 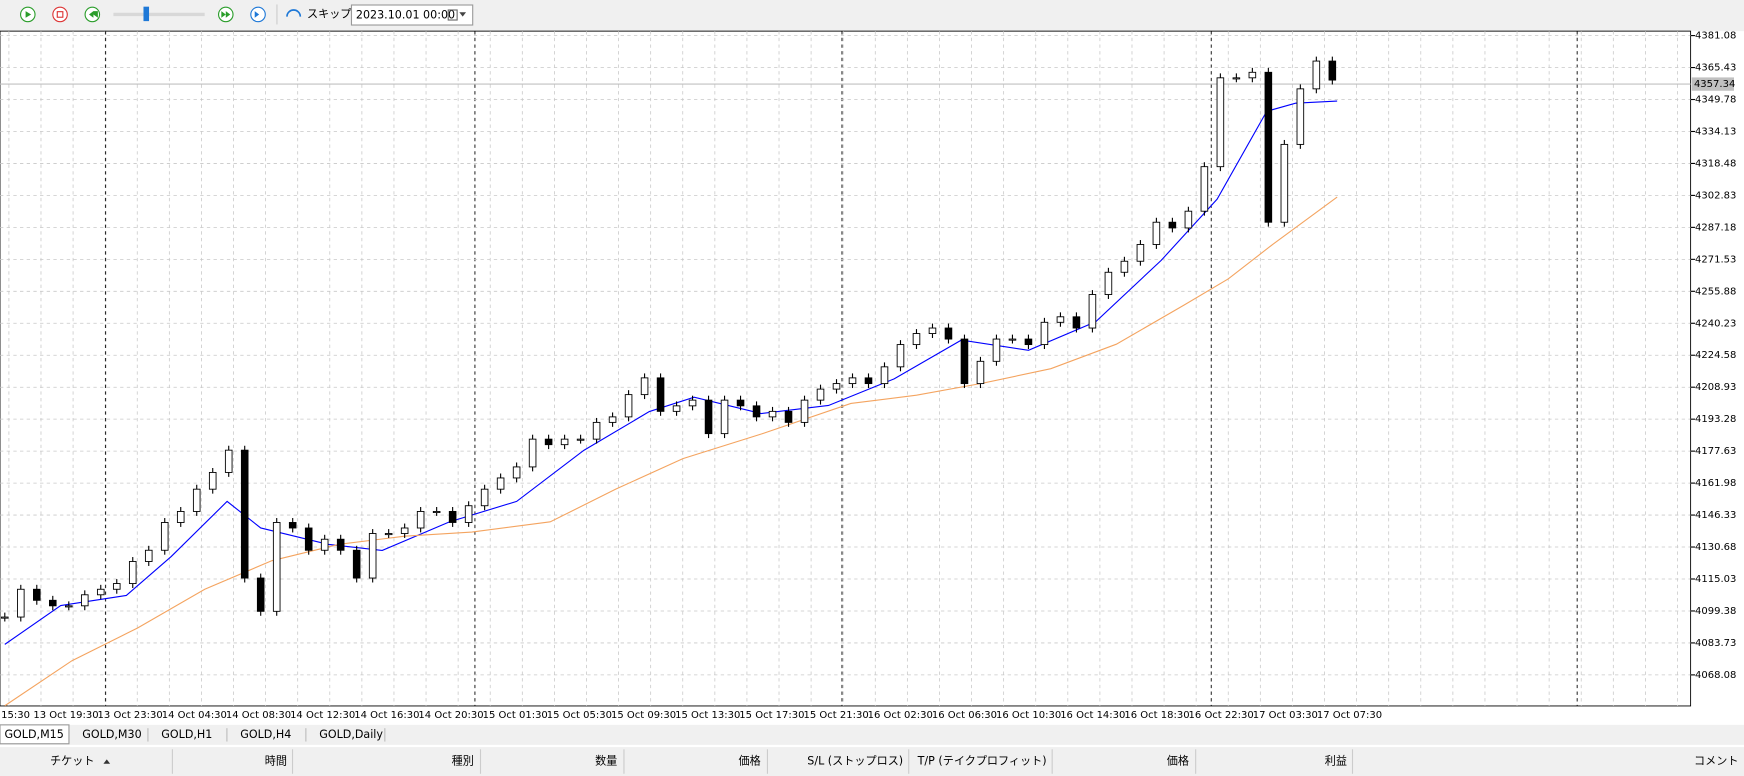 I want to click on tab-label: GOLD,M30, so click(x=111, y=734).